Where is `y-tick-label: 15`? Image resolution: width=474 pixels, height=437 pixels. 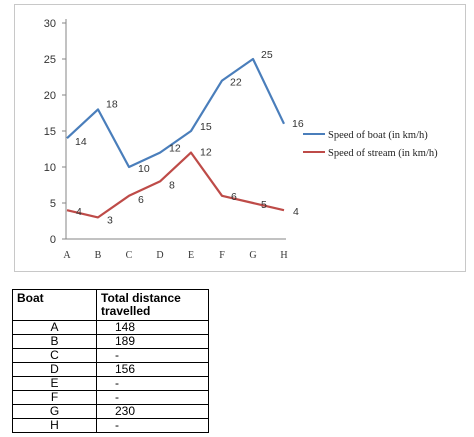 y-tick-label: 15 is located at coordinates (50, 132).